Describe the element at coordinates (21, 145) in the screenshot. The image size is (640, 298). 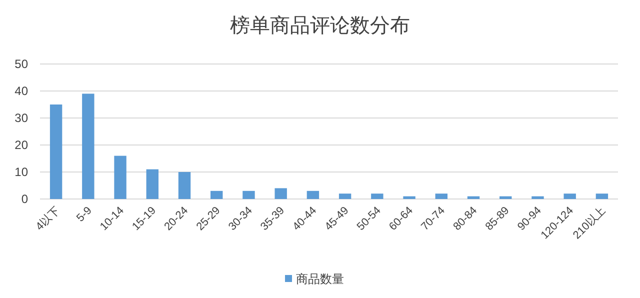
I see `y-tick-label: 20` at that location.